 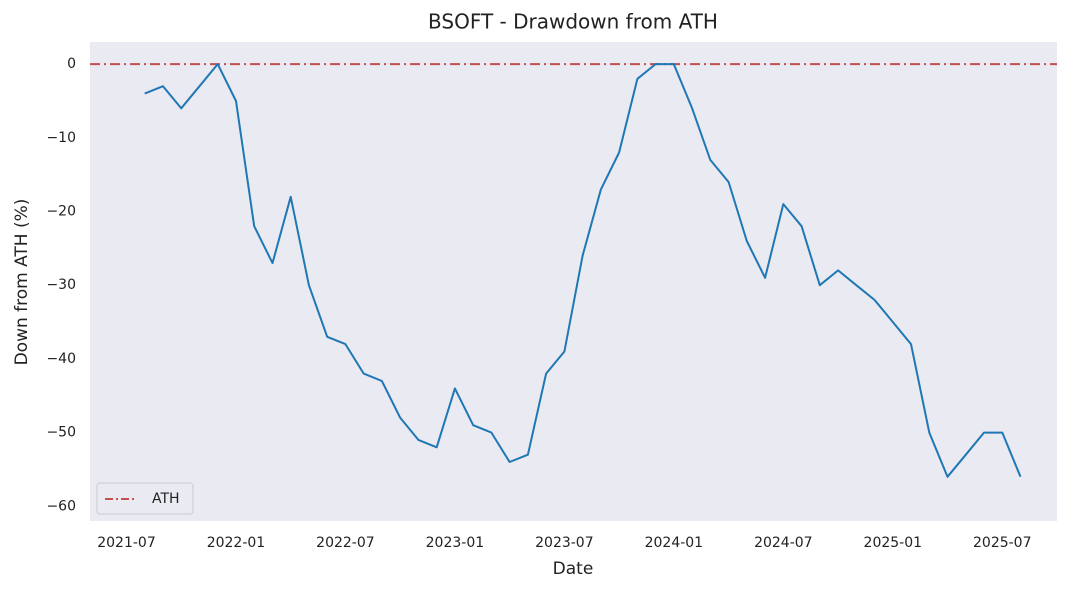 I want to click on legend-label: ATH, so click(x=166, y=499).